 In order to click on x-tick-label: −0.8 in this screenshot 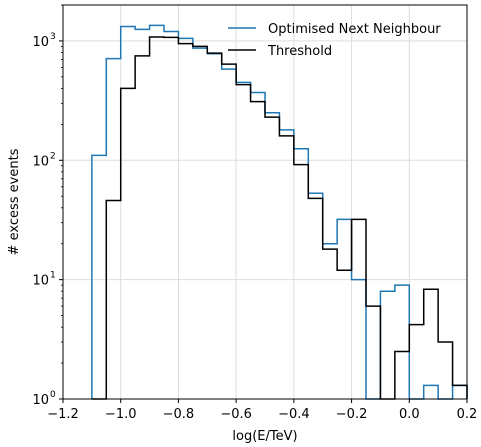, I will do `click(179, 414)`.